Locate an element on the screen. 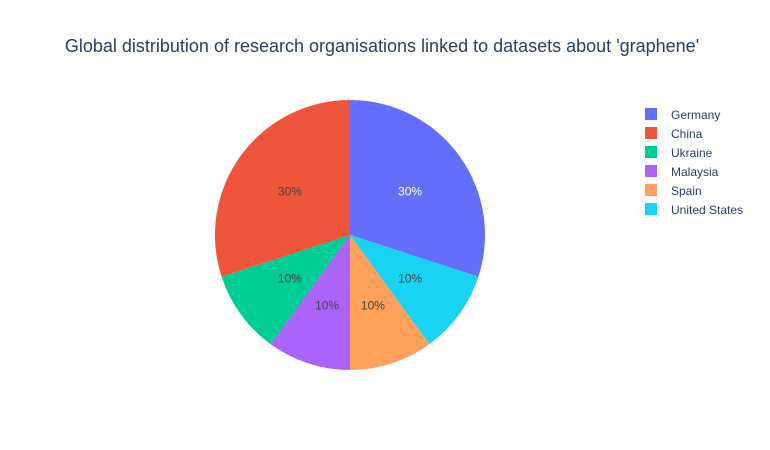 Image resolution: width=770 pixels, height=450 pixels. legend-item-spain: Spain is located at coordinates (673, 191).